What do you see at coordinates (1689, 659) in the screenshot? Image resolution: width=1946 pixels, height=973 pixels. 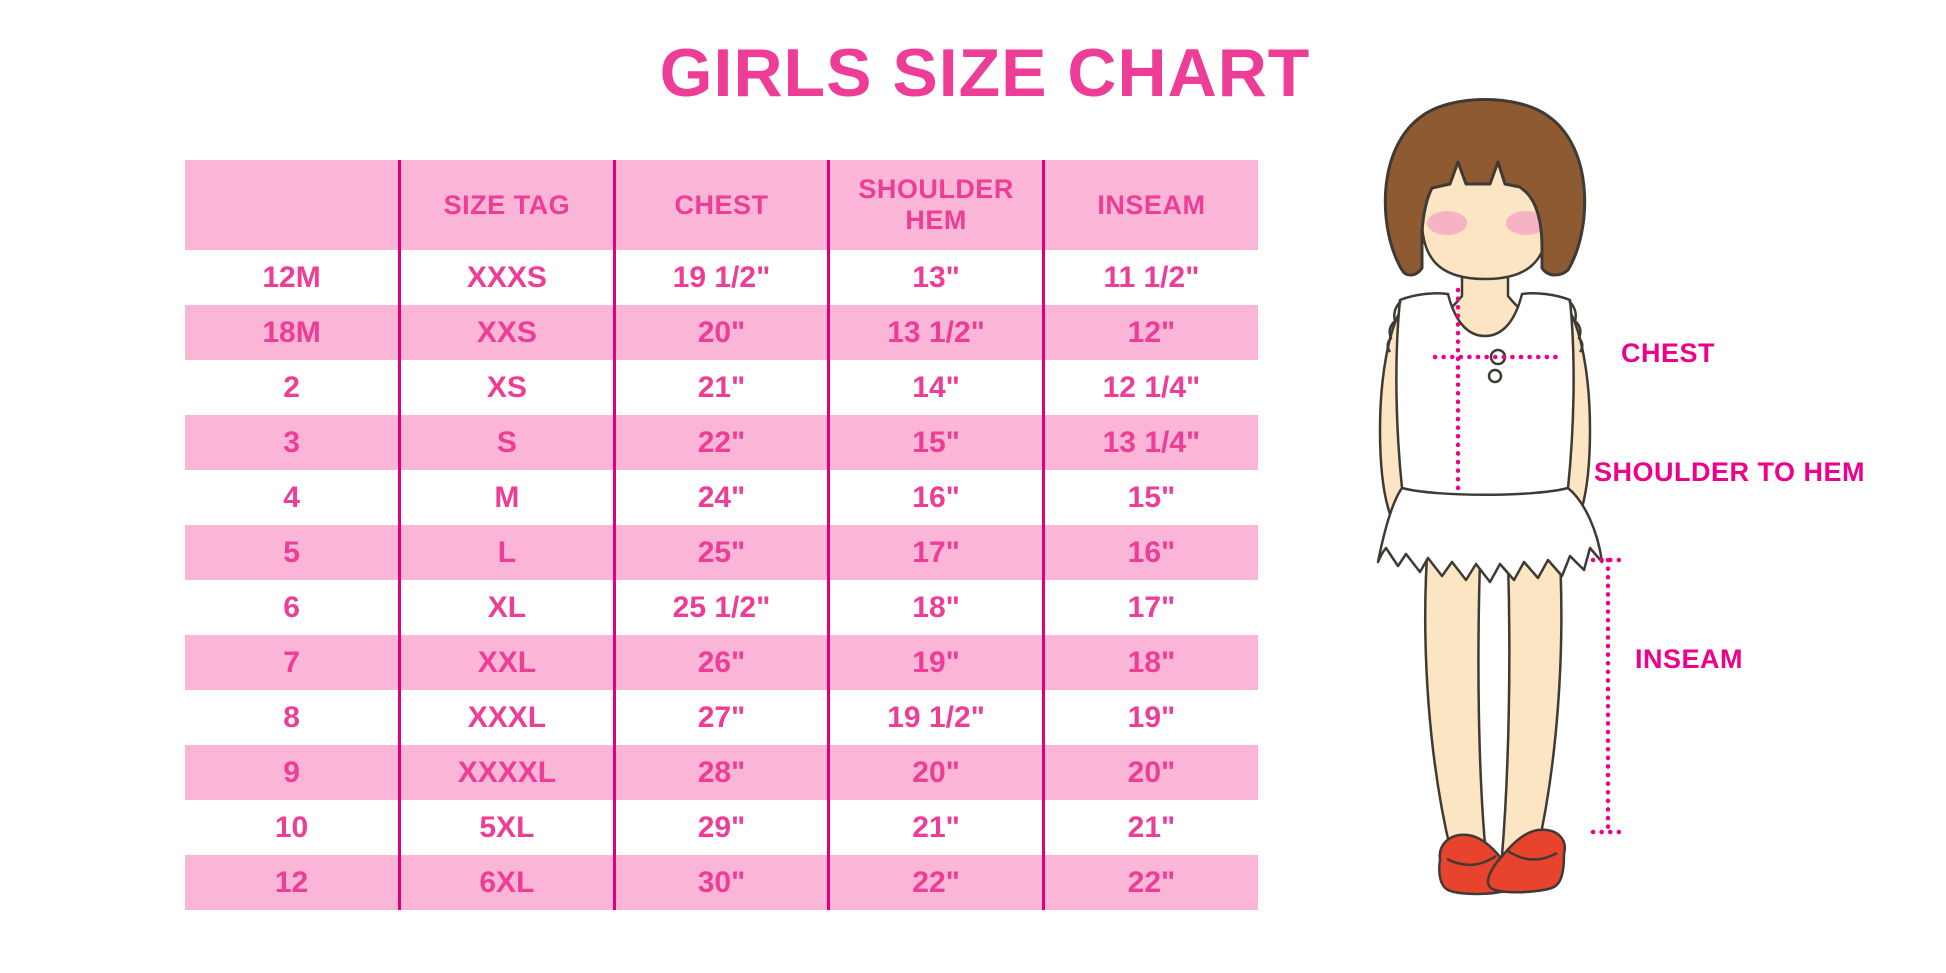 I see `inseam-label: INSEAM` at bounding box center [1689, 659].